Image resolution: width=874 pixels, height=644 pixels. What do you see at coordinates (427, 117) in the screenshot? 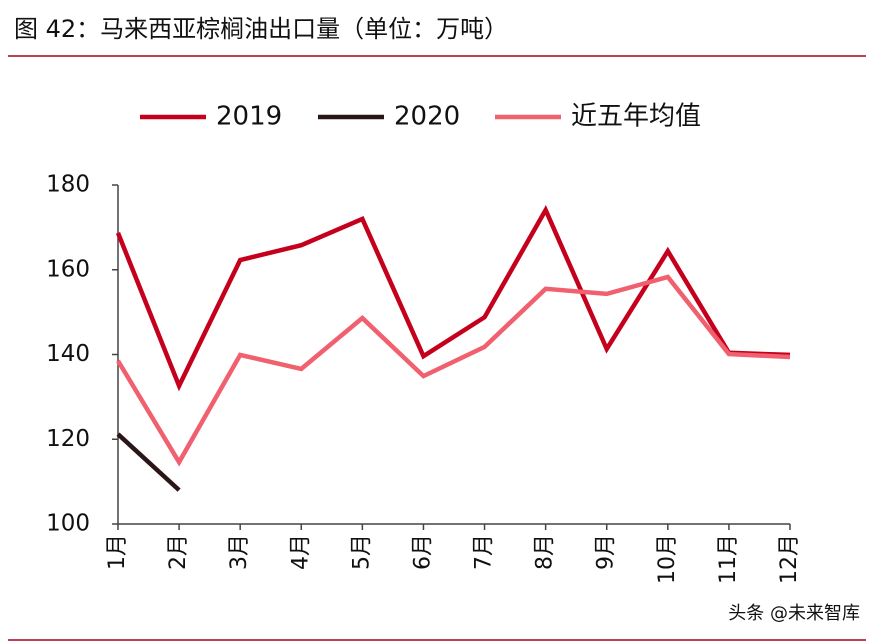
I see `legend-label: 2020` at bounding box center [427, 117].